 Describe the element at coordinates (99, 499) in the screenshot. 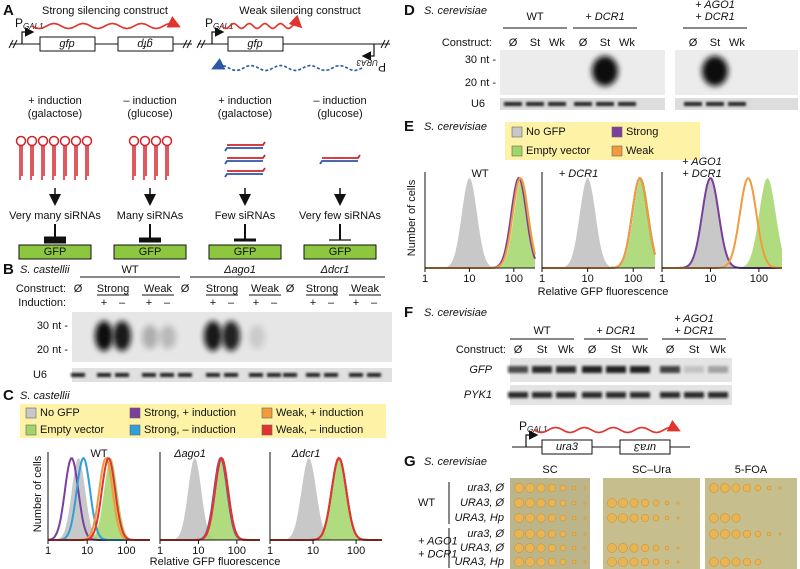

I see `histogram-area` at that location.